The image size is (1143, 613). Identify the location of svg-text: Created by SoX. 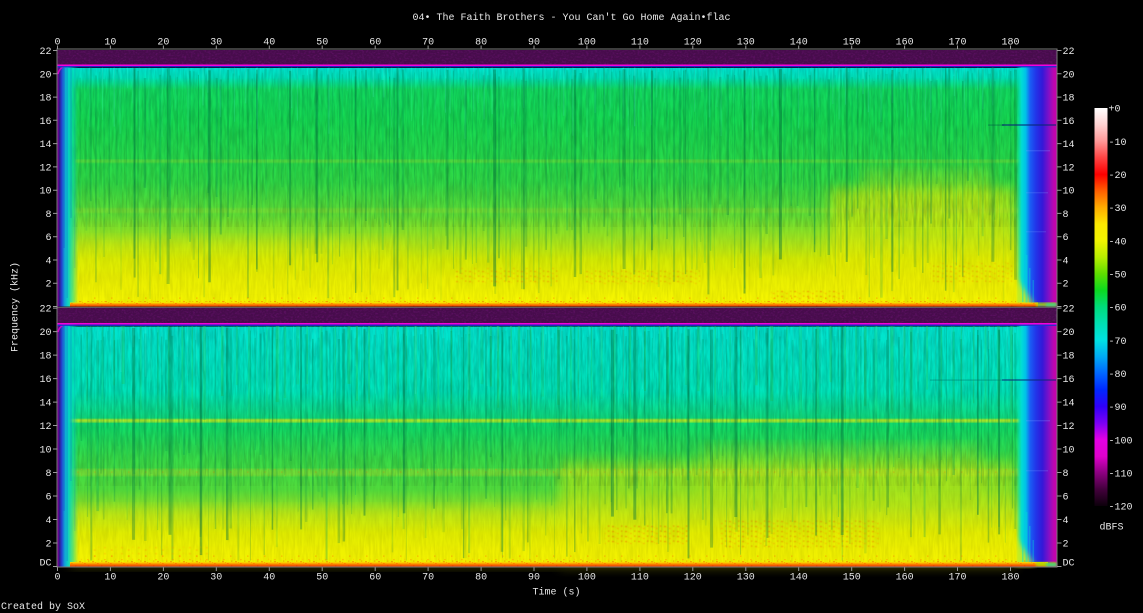
(43, 607).